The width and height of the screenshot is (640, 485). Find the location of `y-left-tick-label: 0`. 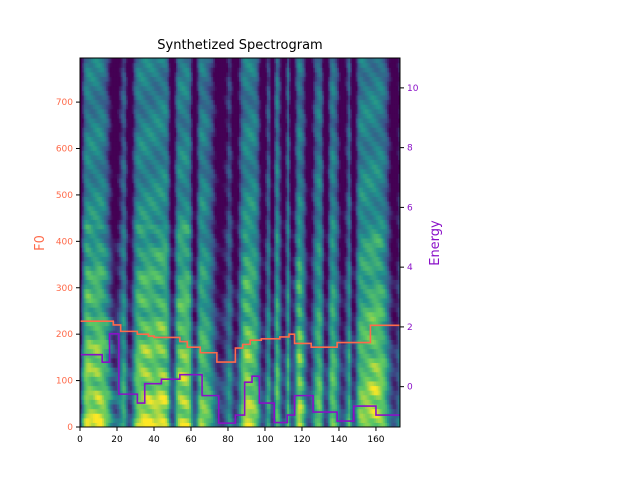

y-left-tick-label: 0 is located at coordinates (70, 428).